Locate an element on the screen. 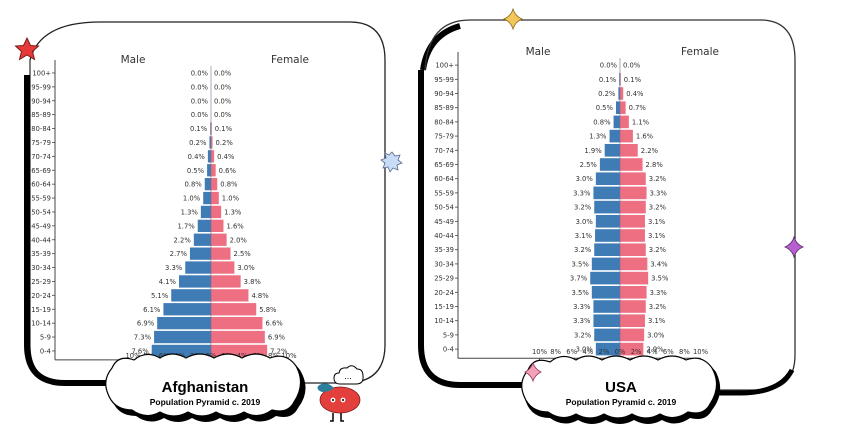 This screenshot has height=442, width=841. afghanistan-card-inner is located at coordinates (49, 222).